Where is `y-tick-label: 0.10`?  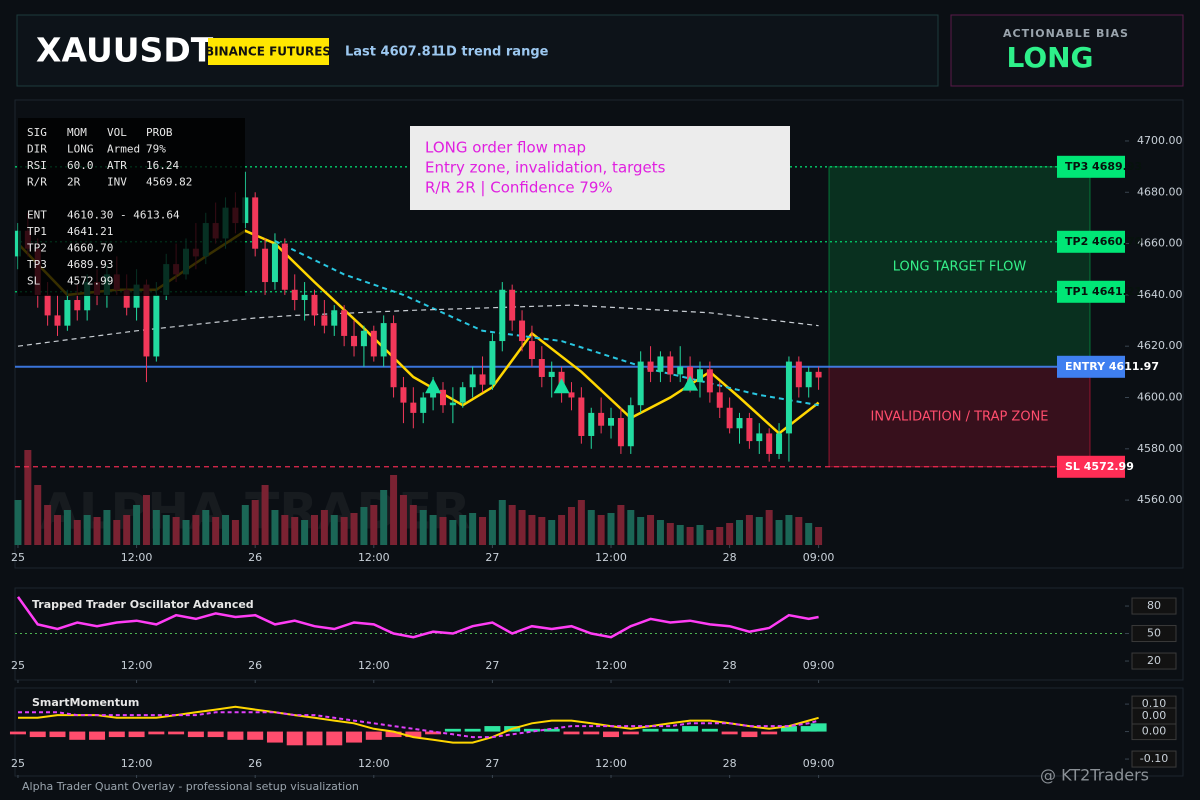 y-tick-label: 0.10 is located at coordinates (1154, 703).